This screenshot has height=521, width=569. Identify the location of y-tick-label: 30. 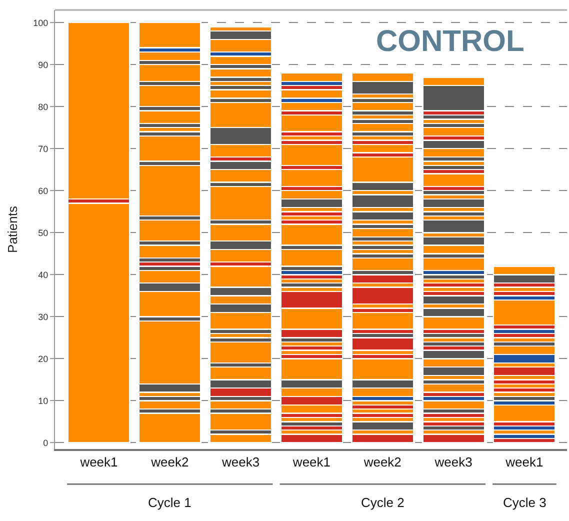
(43, 317).